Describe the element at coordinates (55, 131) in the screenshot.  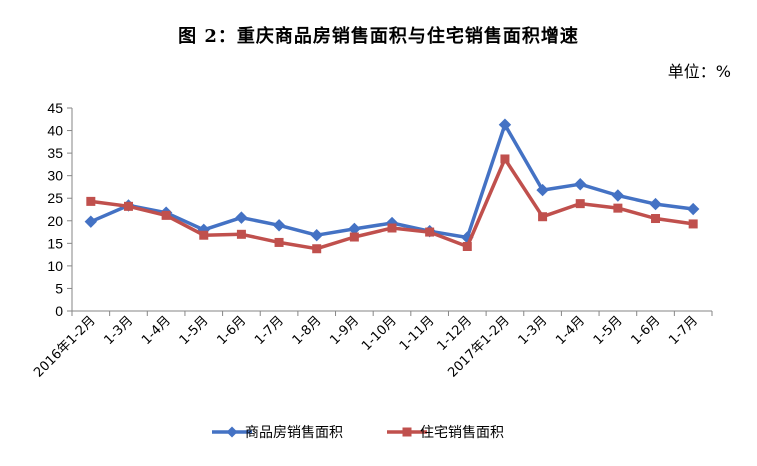
I see `y-tick-label: 40` at that location.